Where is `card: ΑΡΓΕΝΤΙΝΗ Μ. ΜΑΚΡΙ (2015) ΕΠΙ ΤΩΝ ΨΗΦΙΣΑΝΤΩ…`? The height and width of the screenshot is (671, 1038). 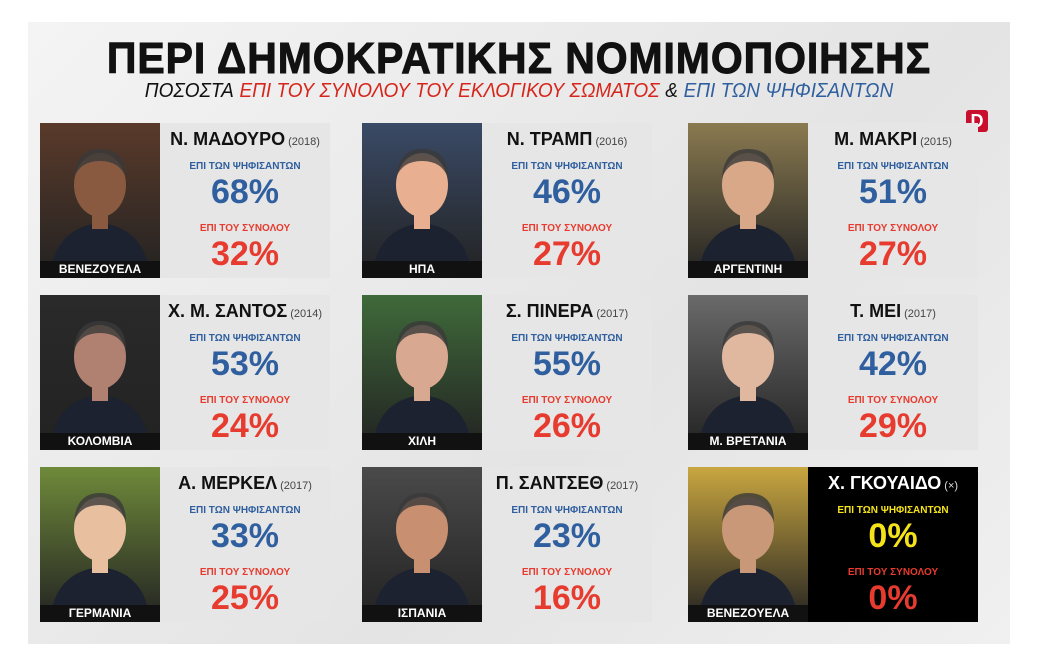 card: ΑΡΓΕΝΤΙΝΗ Μ. ΜΑΚΡΙ (2015) ΕΠΙ ΤΩΝ ΨΗΦΙΣΑΝΤΩ… is located at coordinates (833, 200).